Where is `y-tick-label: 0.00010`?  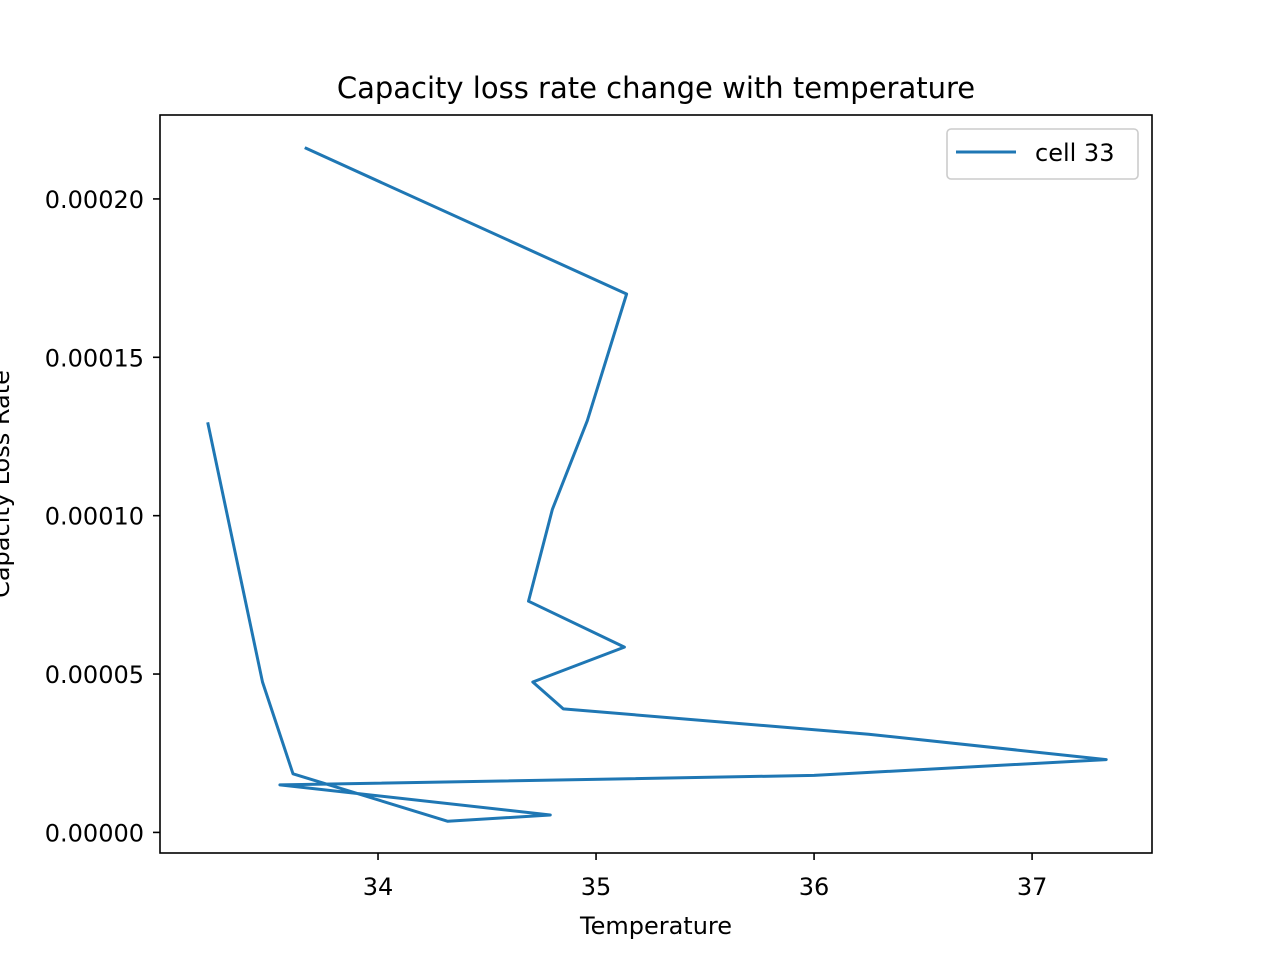 y-tick-label: 0.00010 is located at coordinates (94, 517).